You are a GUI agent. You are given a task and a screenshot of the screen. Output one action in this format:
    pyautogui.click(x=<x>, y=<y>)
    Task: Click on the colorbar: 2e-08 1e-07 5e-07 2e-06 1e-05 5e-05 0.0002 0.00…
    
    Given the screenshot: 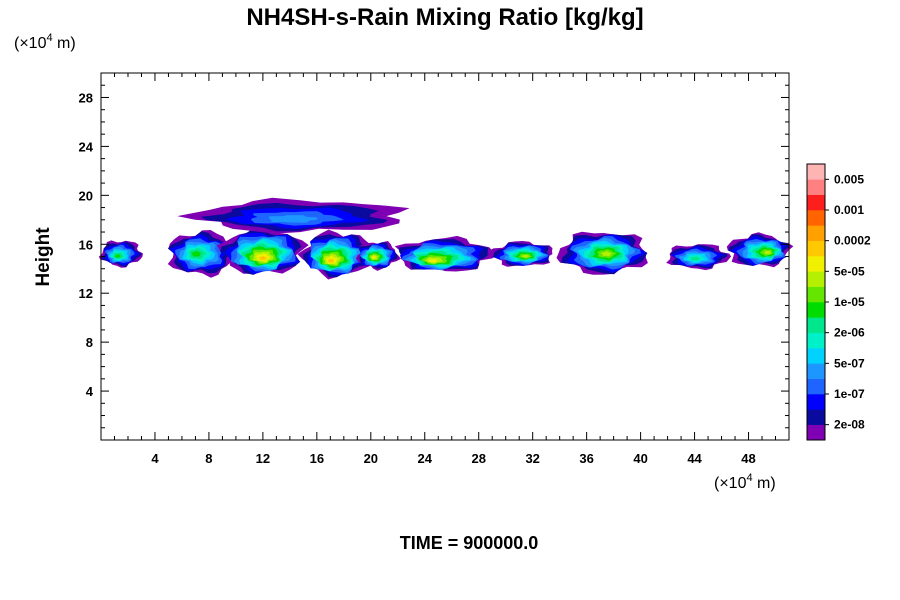 What is the action you would take?
    pyautogui.click(x=838, y=302)
    